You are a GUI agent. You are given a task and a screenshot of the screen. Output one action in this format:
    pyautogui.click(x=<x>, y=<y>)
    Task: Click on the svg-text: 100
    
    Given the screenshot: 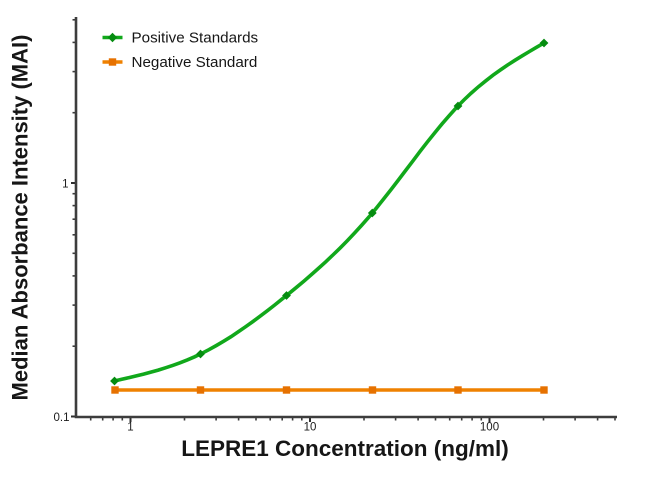 What is the action you would take?
    pyautogui.click(x=489, y=428)
    